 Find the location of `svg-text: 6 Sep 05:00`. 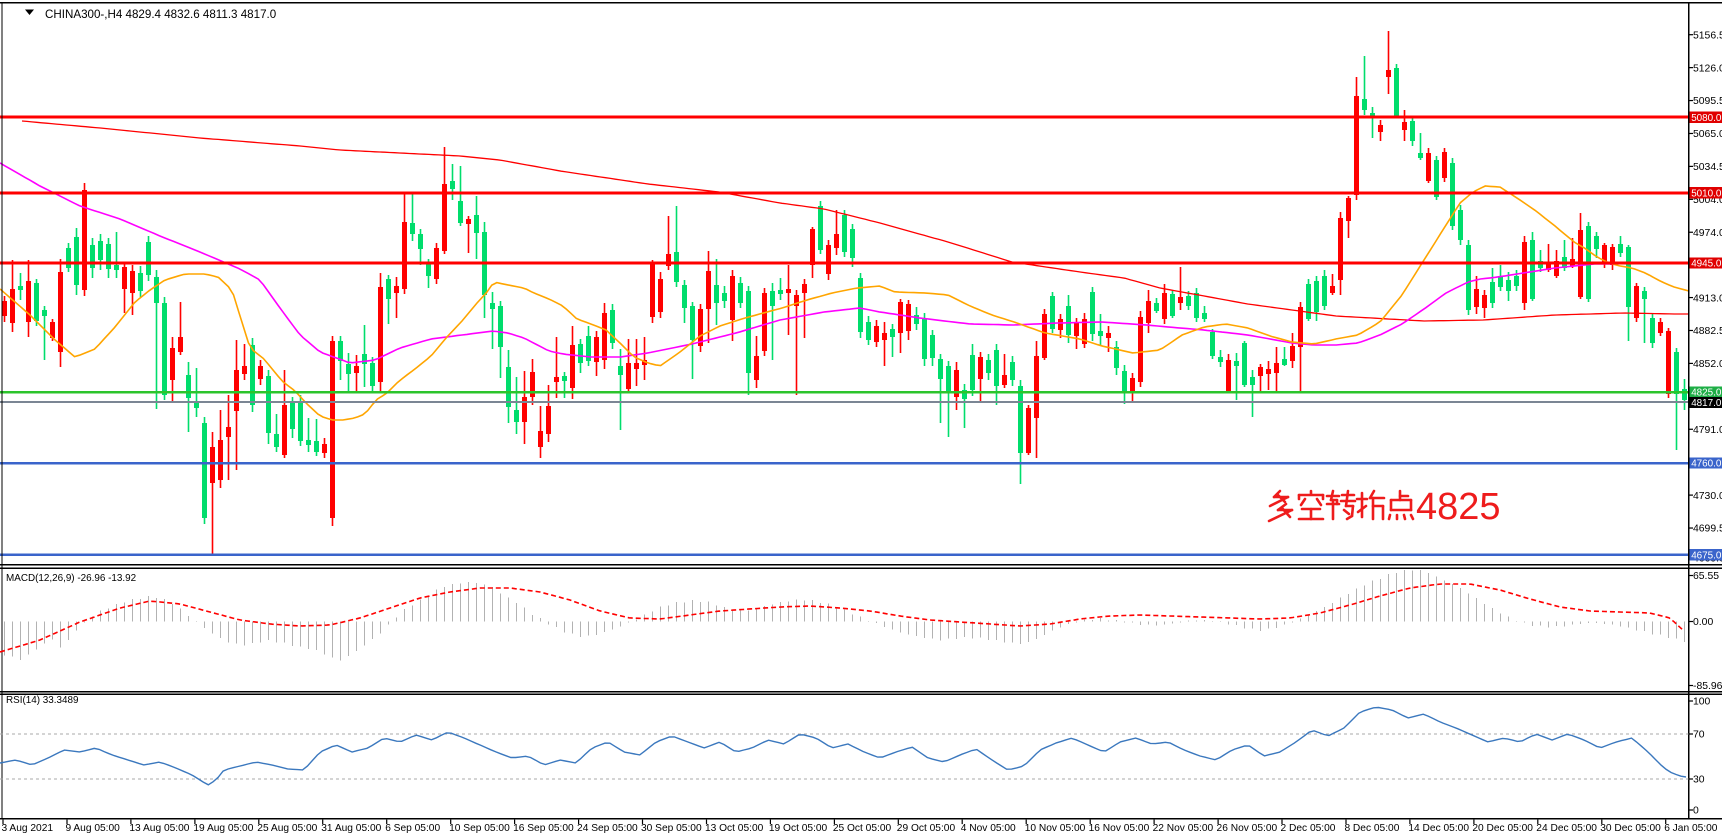

svg-text: 6 Sep 05:00 is located at coordinates (412, 828).